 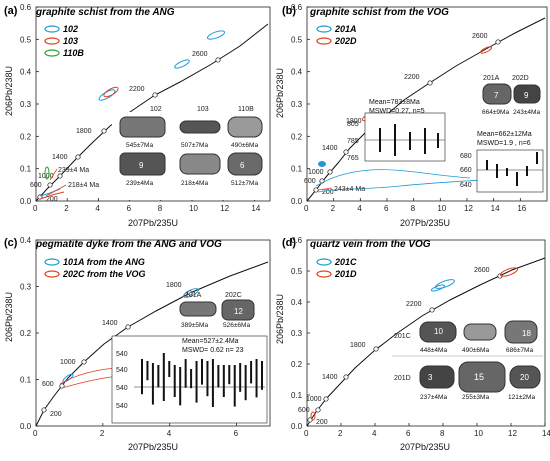 I want to click on ellipse-201d, so click(x=509, y=272).